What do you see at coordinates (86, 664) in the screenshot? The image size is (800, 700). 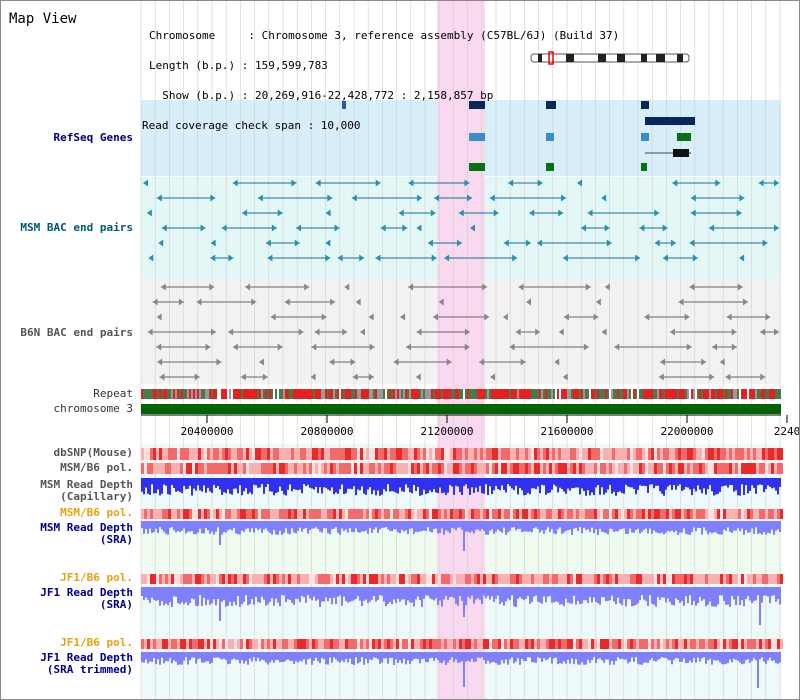 I see `track-label-jf1-depth-trimmed: JF1 Read Depth (SRA trimmed)` at bounding box center [86, 664].